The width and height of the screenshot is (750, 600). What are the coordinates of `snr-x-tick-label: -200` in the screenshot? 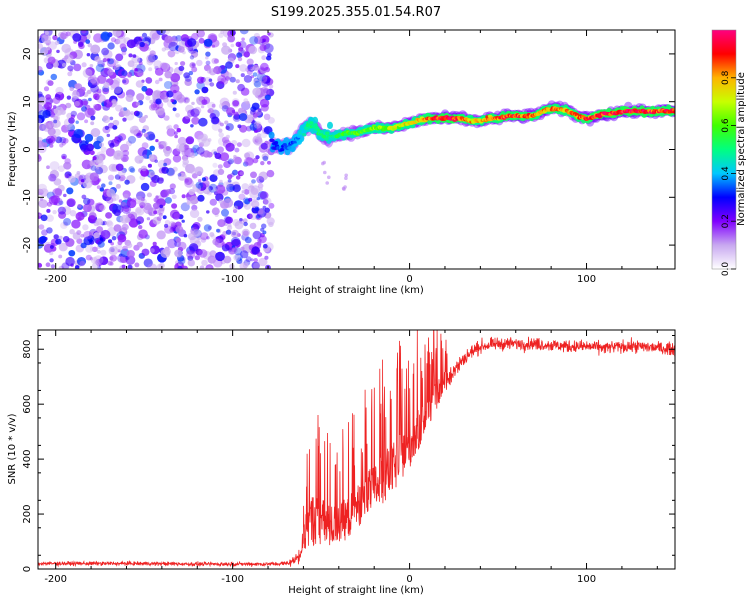 It's located at (55, 579).